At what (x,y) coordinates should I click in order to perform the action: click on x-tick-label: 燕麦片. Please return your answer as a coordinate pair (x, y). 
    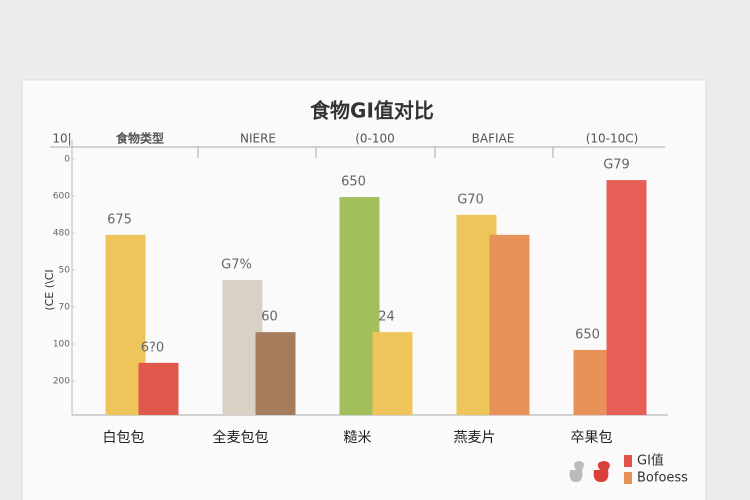
    Looking at the image, I should click on (475, 438).